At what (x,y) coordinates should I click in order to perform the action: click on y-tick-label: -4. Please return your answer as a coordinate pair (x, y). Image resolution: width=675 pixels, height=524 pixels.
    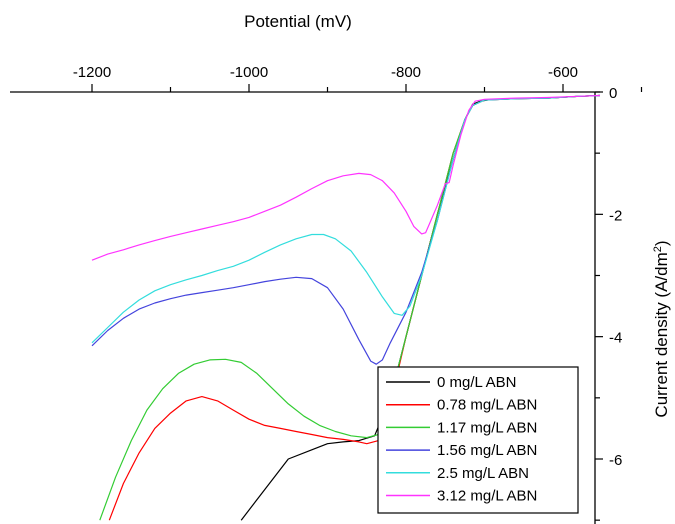
    Looking at the image, I should click on (615, 338).